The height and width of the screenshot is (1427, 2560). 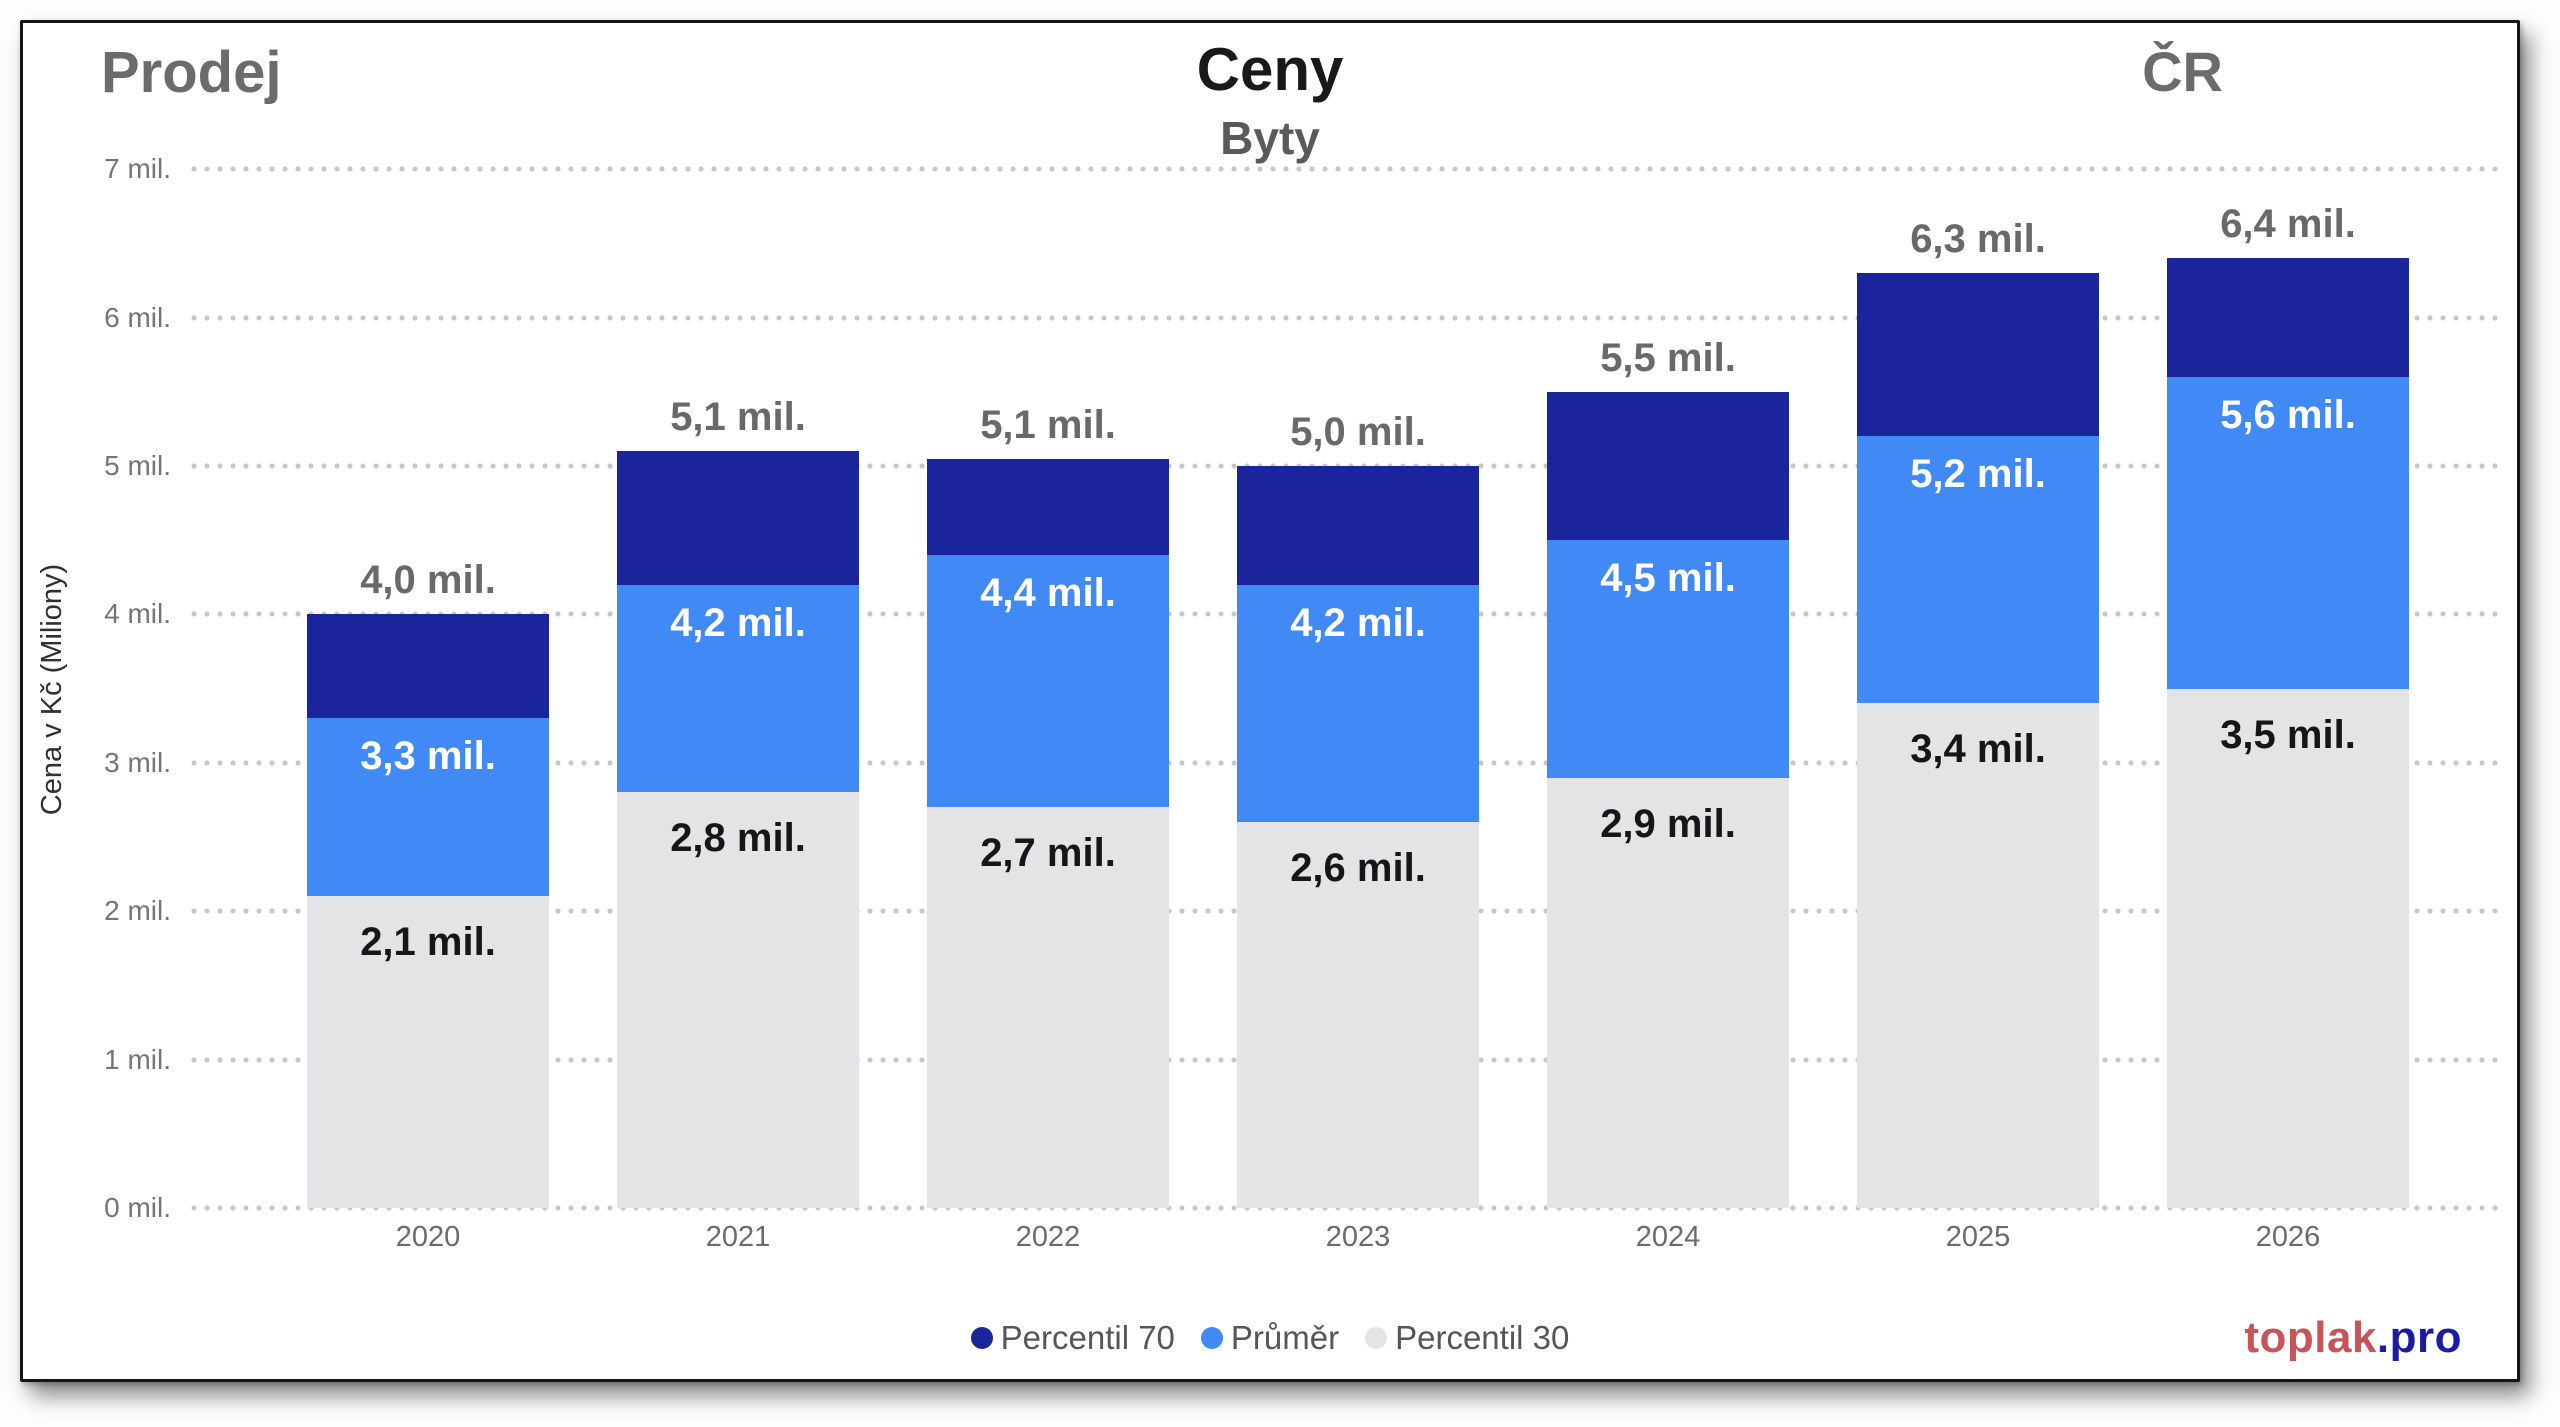 I want to click on x-tick-label-2021: 2021, so click(x=738, y=1237).